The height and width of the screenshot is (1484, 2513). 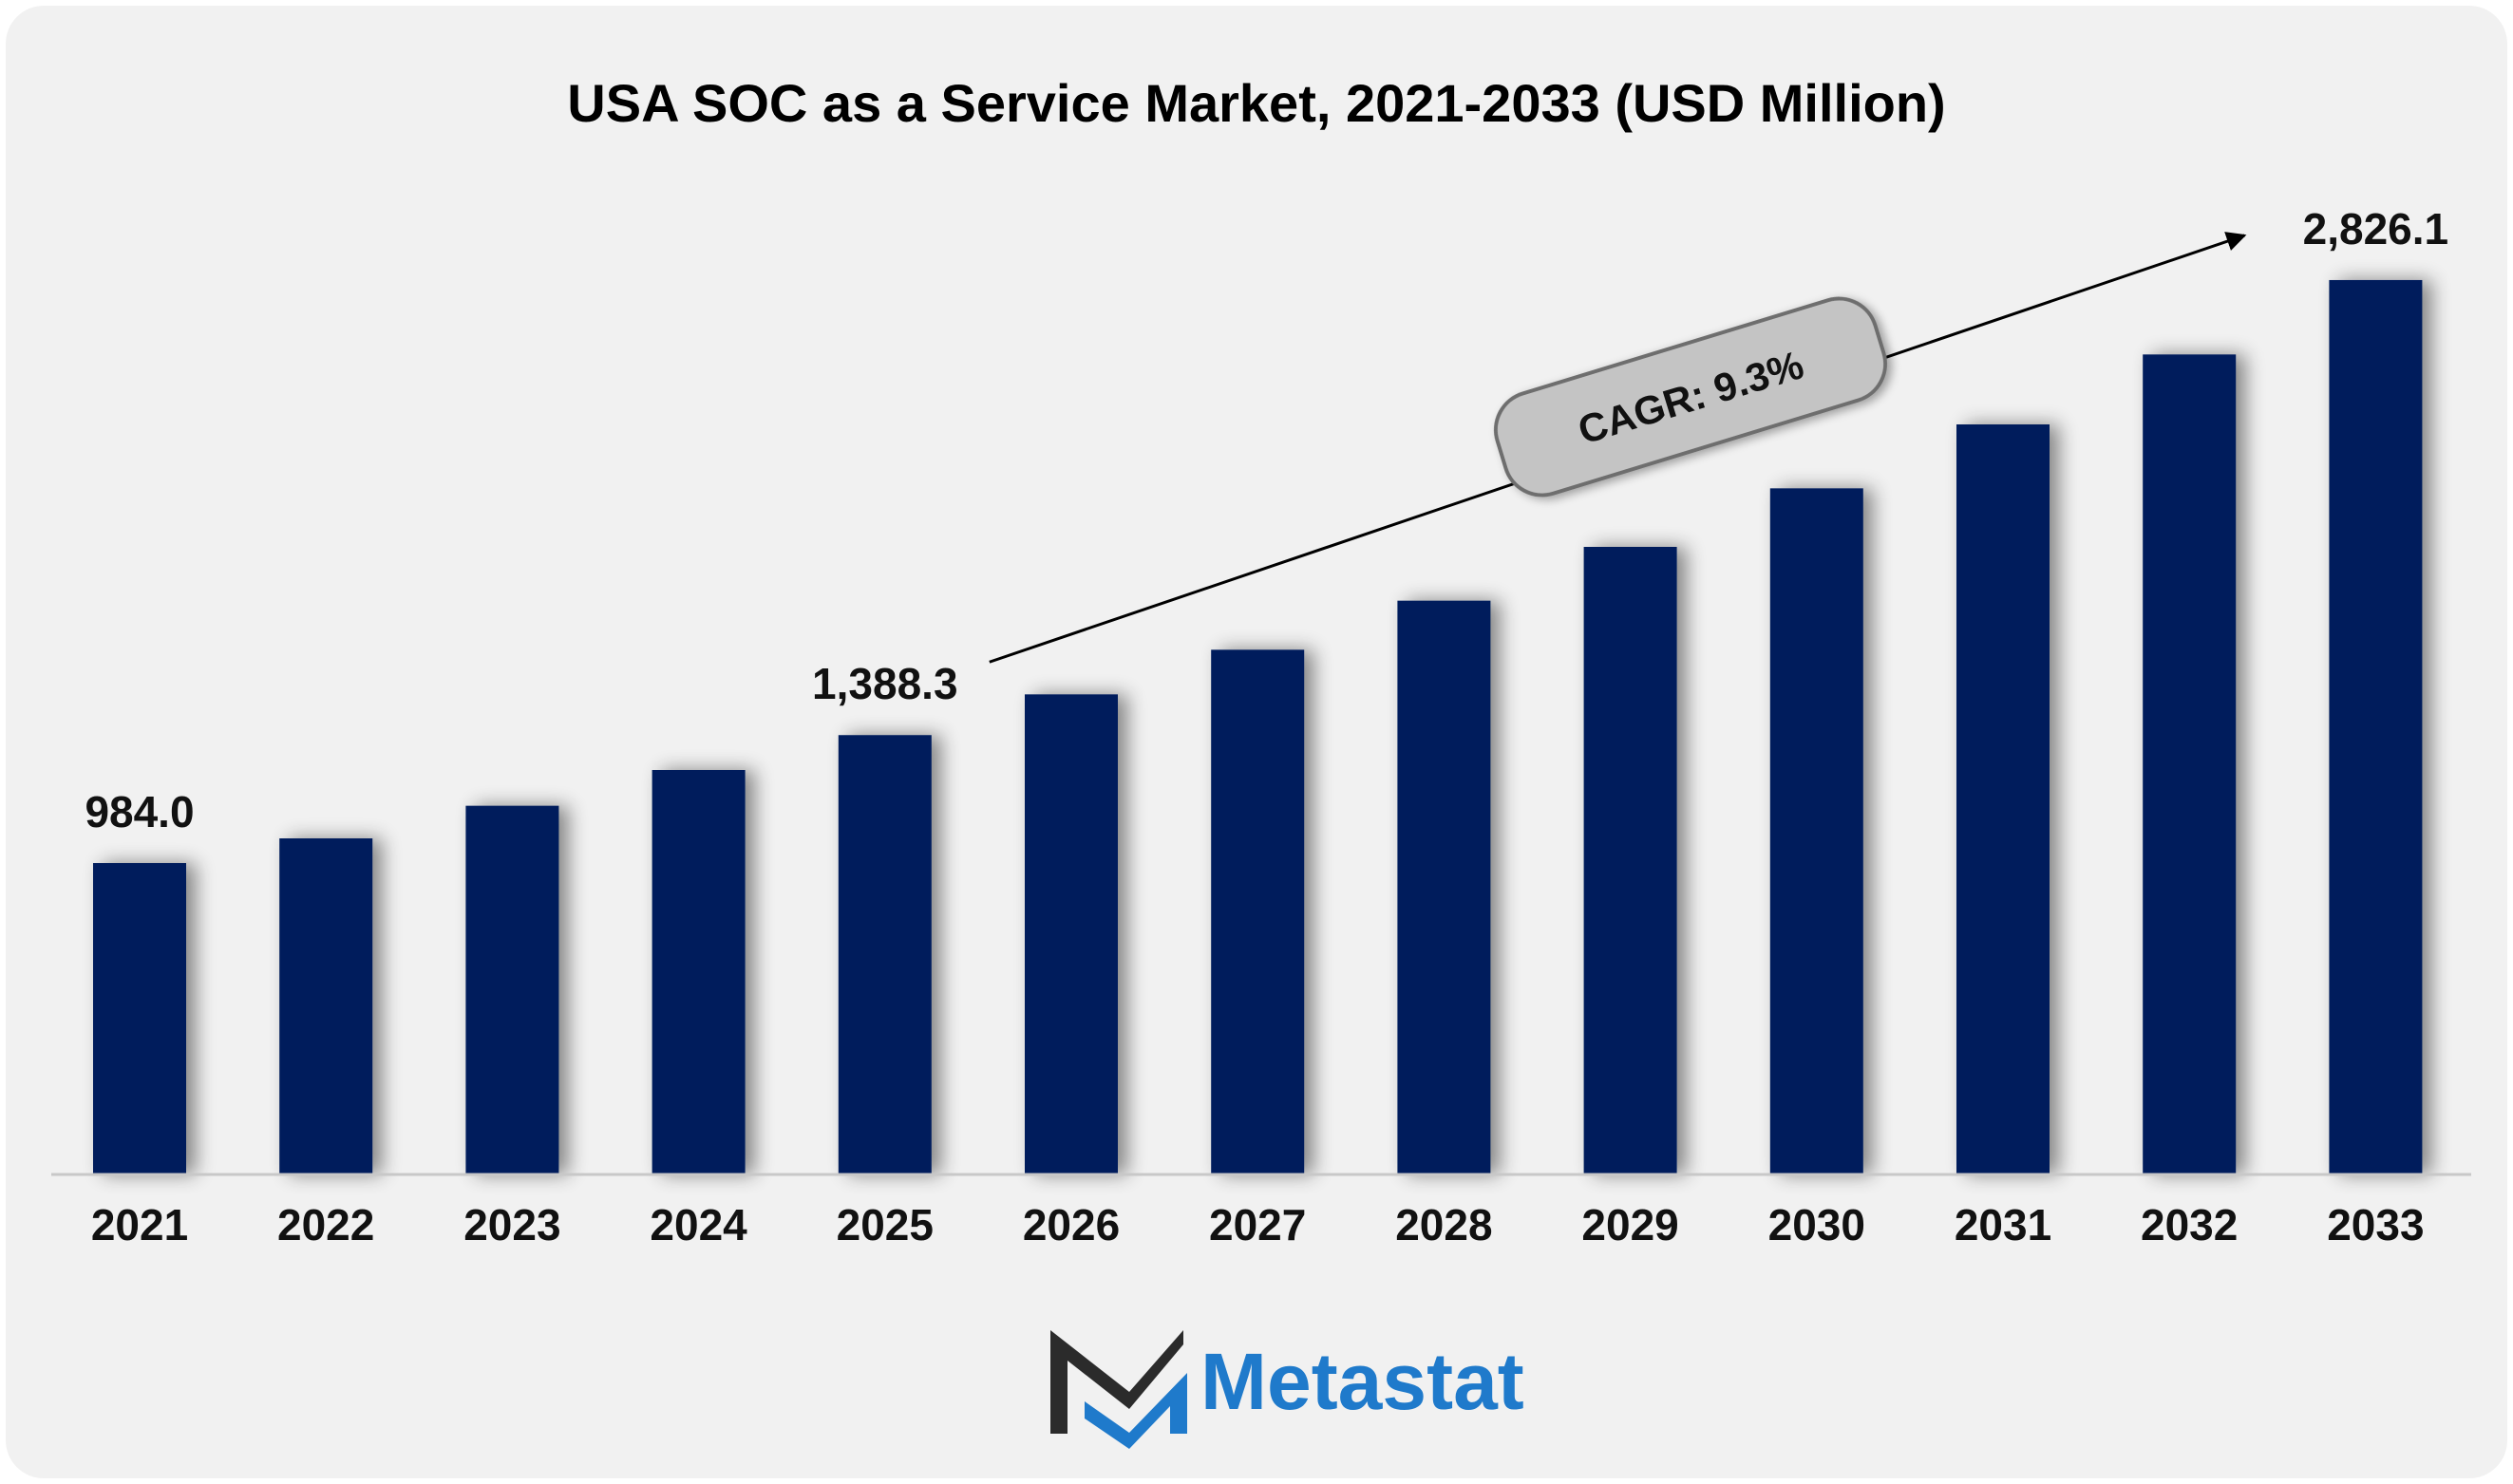 I want to click on x-tick-label-2021: 2021, so click(x=140, y=1224).